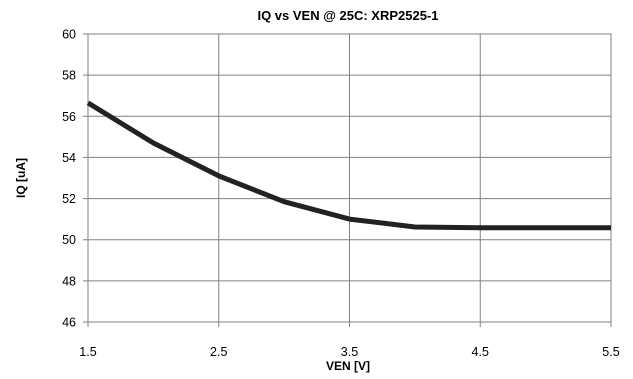 This screenshot has height=379, width=633. Describe the element at coordinates (69, 76) in the screenshot. I see `y-tick-label: 58` at that location.